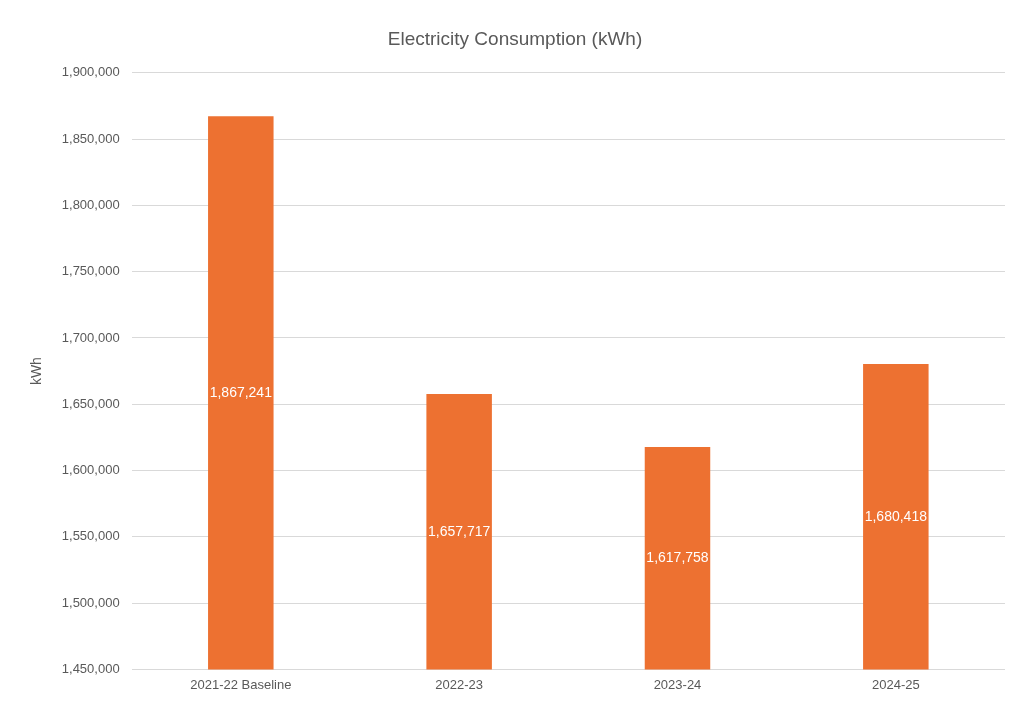 The height and width of the screenshot is (713, 1010). I want to click on x-tick-label: 2022-23, so click(459, 684).